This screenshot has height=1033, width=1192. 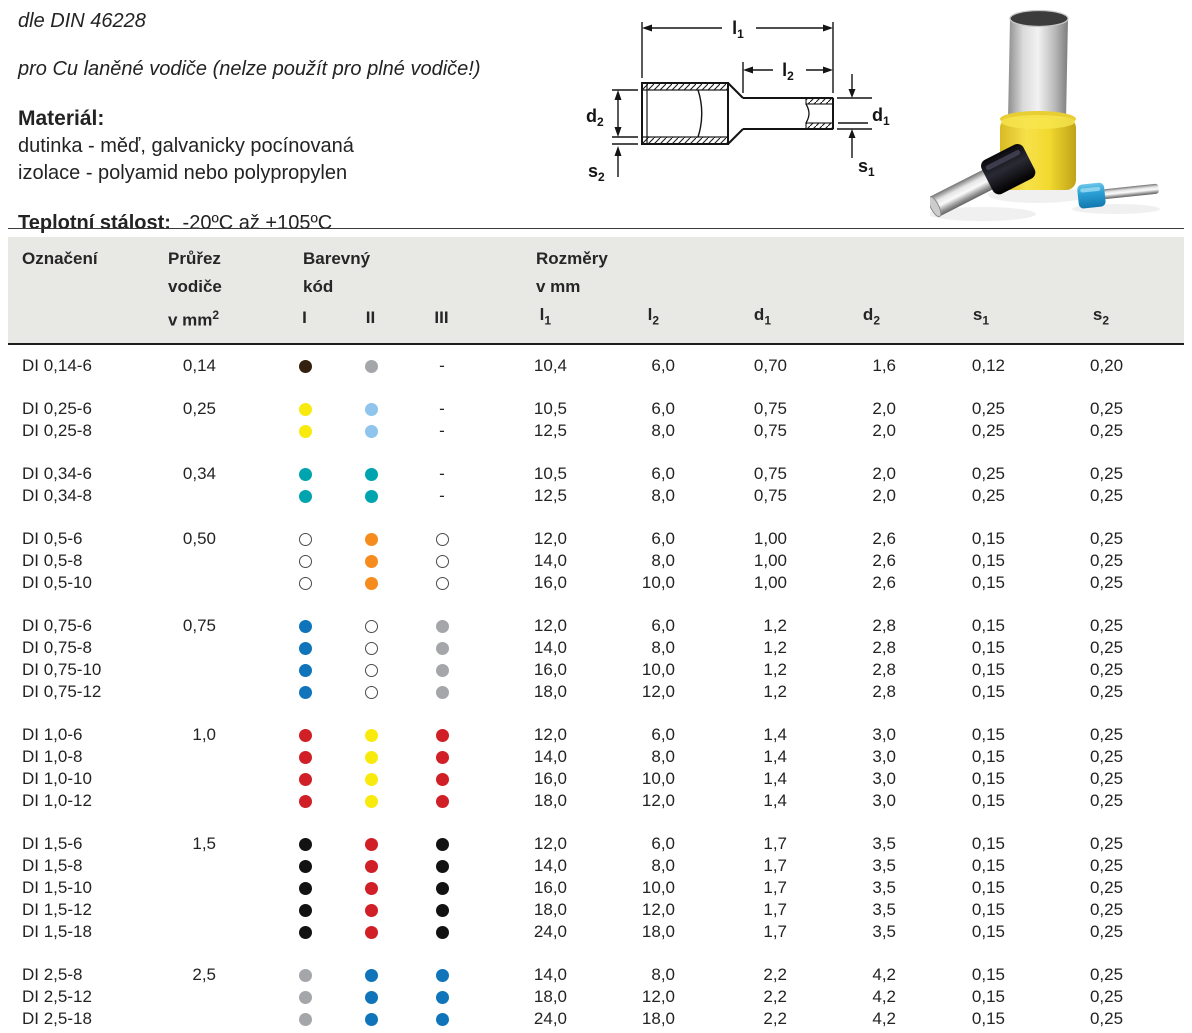 What do you see at coordinates (833, 255) in the screenshot?
I see `header-dims-line1: Rozměry` at bounding box center [833, 255].